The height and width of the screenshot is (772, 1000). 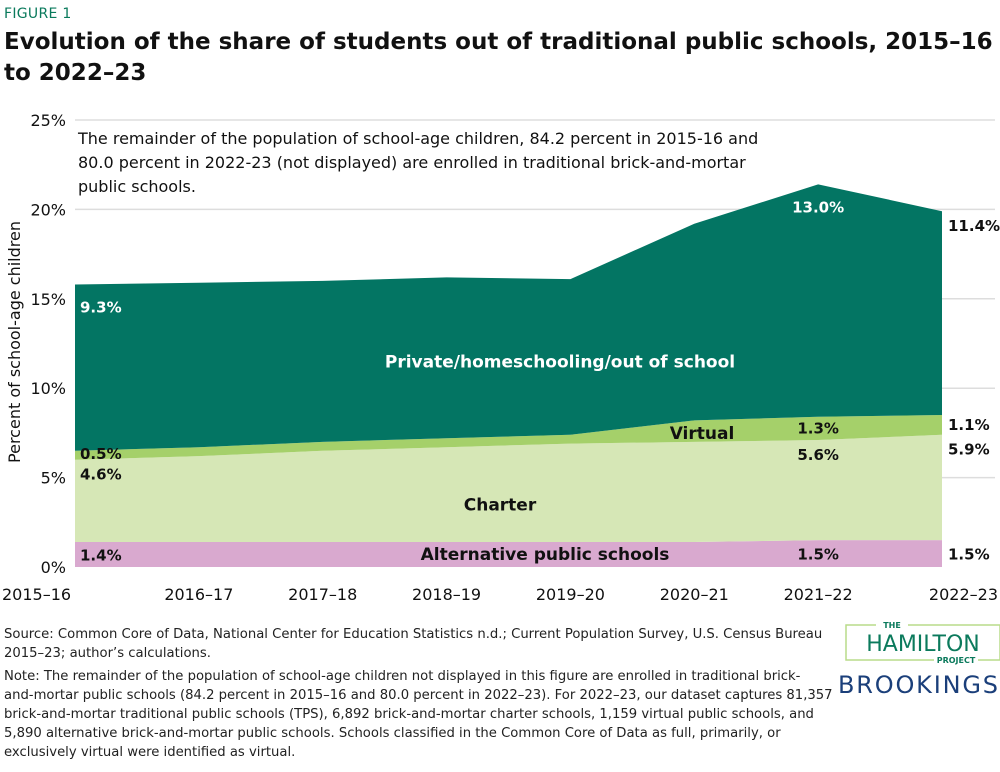 I want to click on area-charter, so click(x=508, y=488).